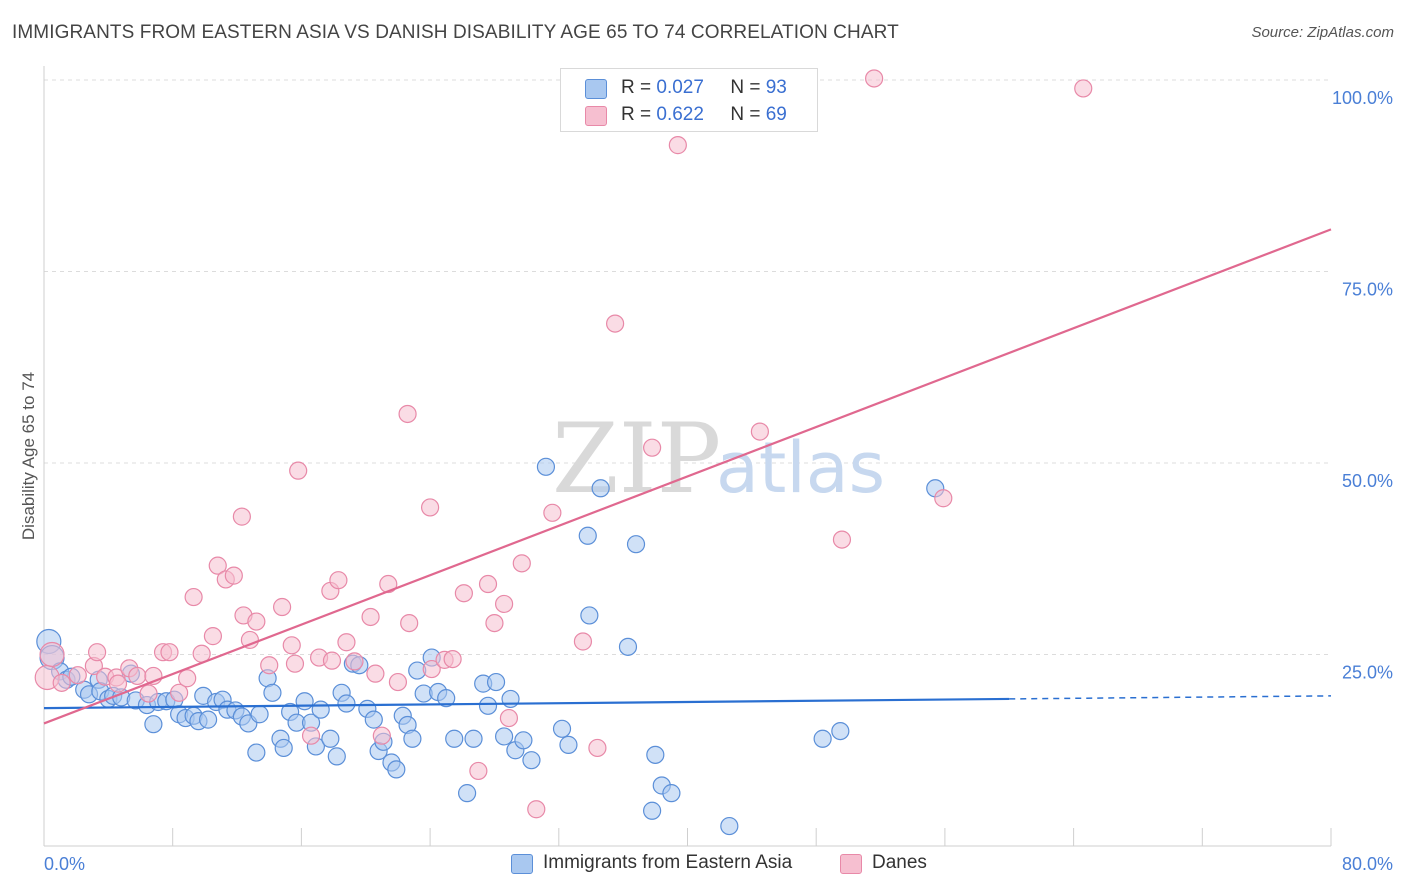 The image size is (1406, 892). Describe the element at coordinates (1322, 32) in the screenshot. I see `source-credit: Source: ZipAtlas.com` at that location.